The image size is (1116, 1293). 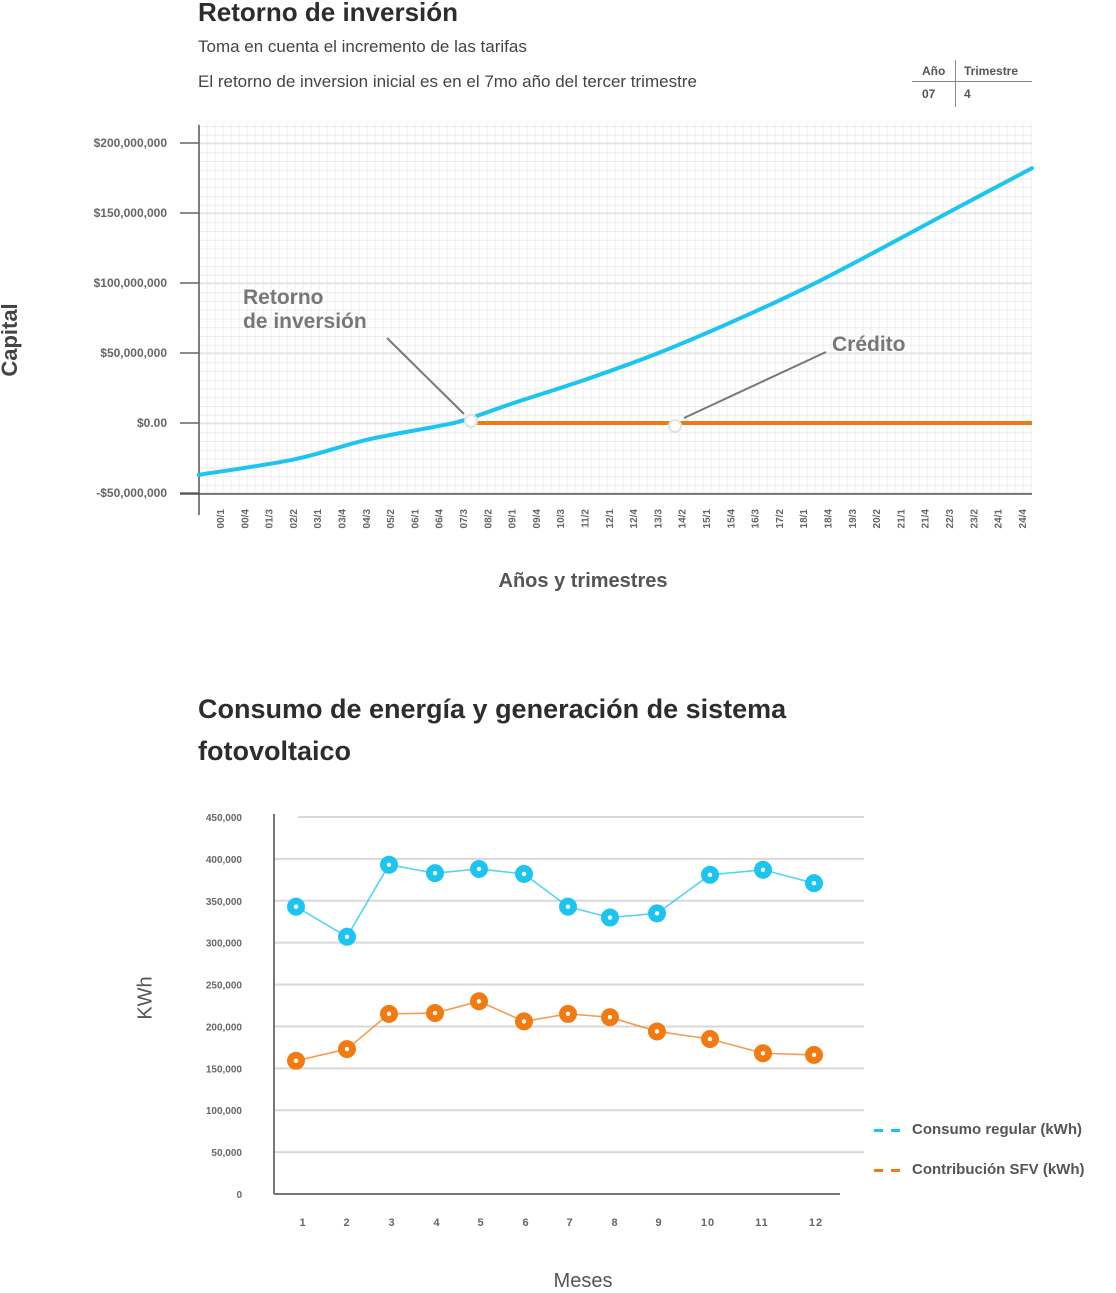 I want to click on x-tick-label: 10, so click(x=708, y=1223).